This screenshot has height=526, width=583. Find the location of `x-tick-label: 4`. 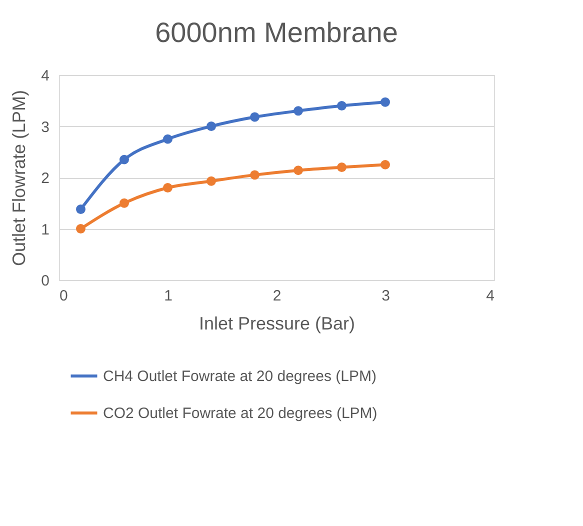

x-tick-label: 4 is located at coordinates (490, 296).